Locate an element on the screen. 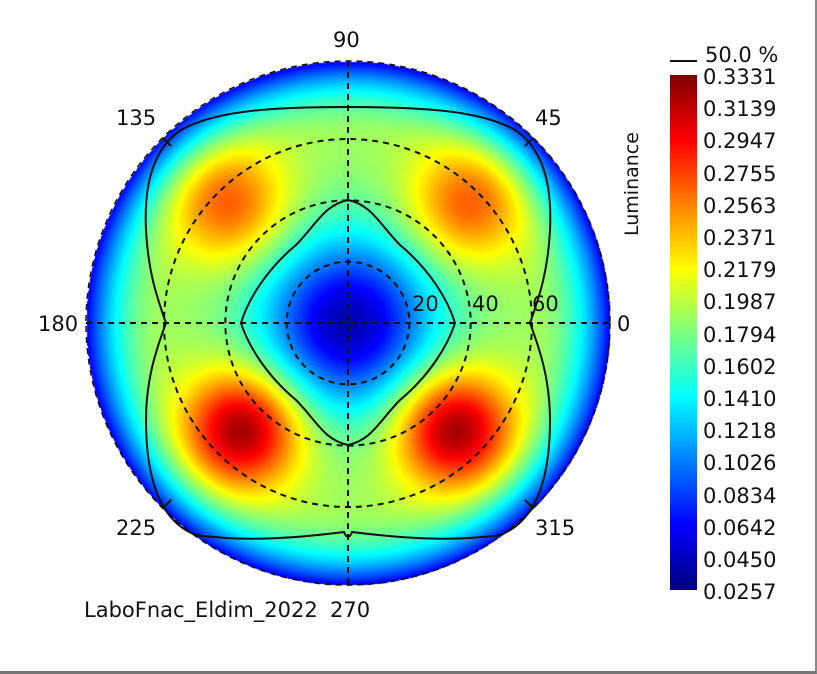 The width and height of the screenshot is (817, 674). colorbar-tick: 0.2563 is located at coordinates (740, 205).